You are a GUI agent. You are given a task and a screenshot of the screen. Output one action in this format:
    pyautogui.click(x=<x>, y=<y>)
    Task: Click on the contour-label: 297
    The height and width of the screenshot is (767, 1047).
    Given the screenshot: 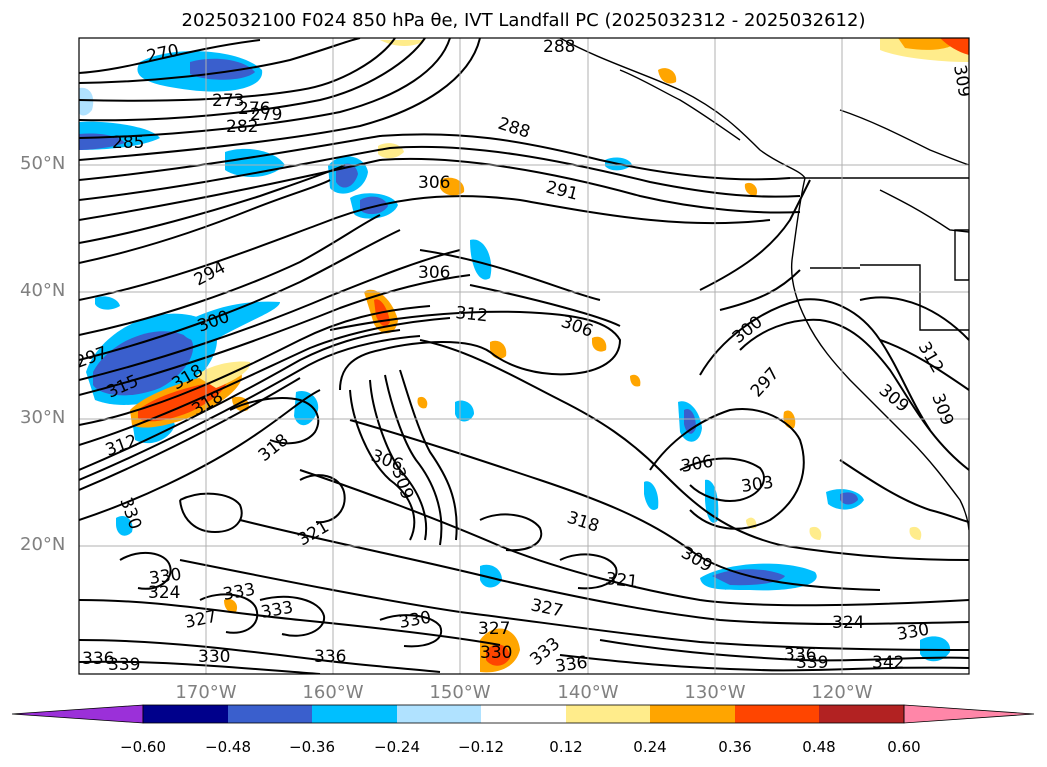 What is the action you would take?
    pyautogui.click(x=765, y=382)
    